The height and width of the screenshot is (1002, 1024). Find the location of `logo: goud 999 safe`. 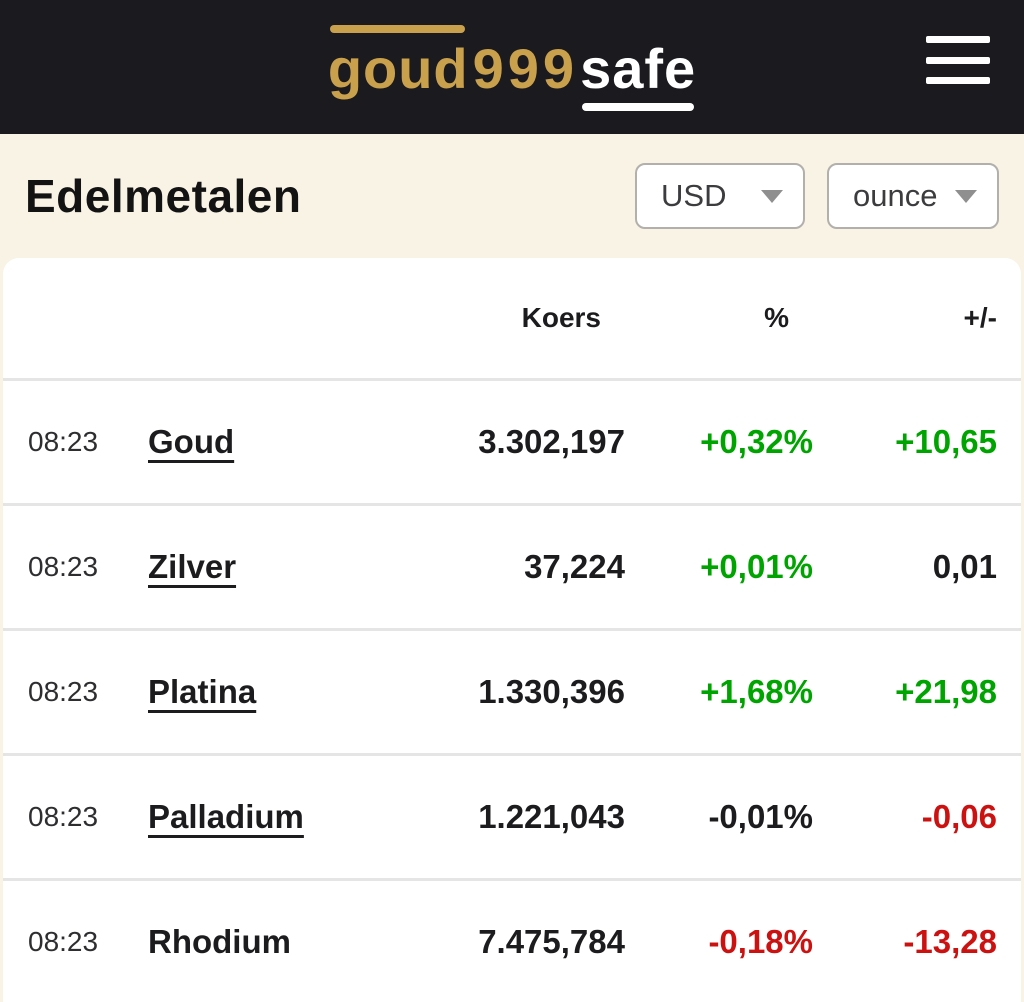

logo: goud 999 safe is located at coordinates (512, 68).